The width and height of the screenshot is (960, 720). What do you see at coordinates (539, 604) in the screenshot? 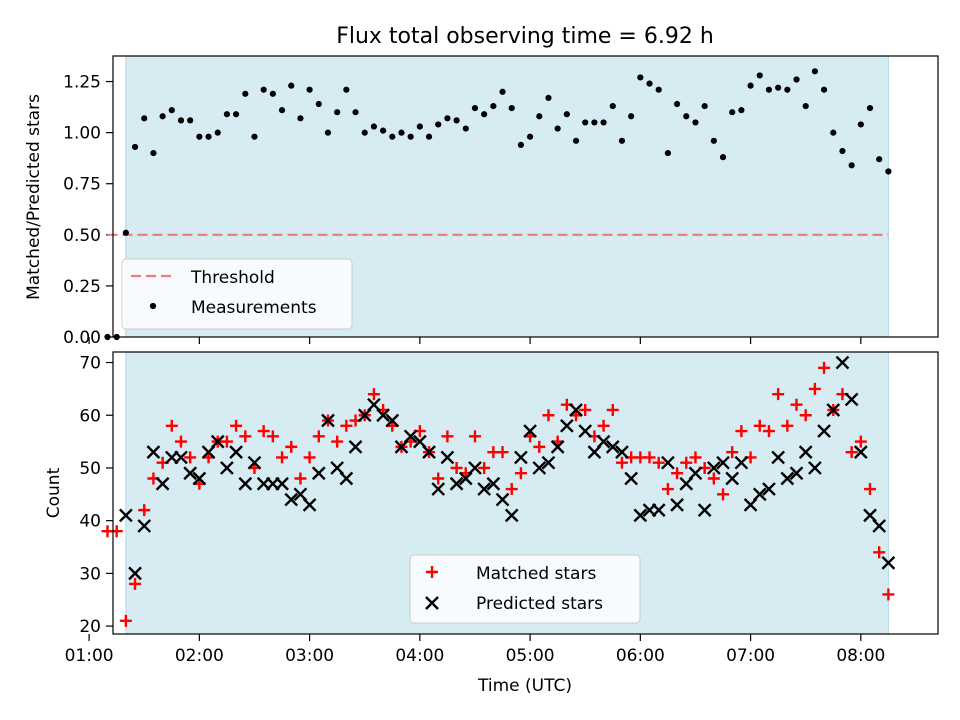
I see `legend-predicted-label: Predicted stars` at bounding box center [539, 604].